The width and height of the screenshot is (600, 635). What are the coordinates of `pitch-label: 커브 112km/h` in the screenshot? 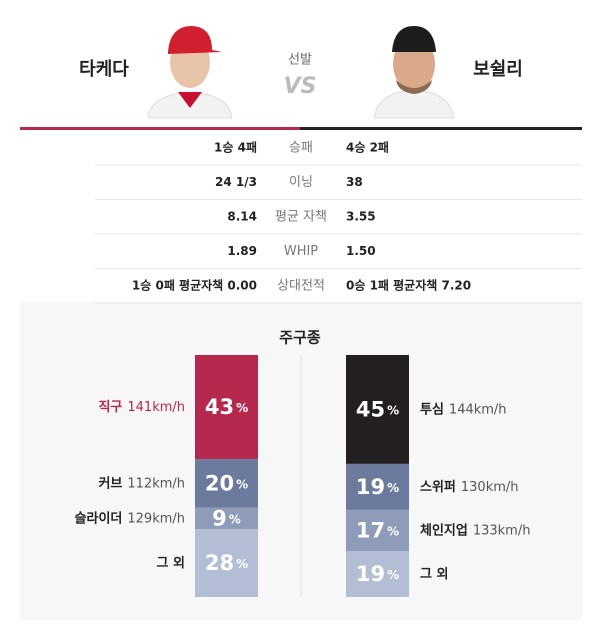 It's located at (141, 483).